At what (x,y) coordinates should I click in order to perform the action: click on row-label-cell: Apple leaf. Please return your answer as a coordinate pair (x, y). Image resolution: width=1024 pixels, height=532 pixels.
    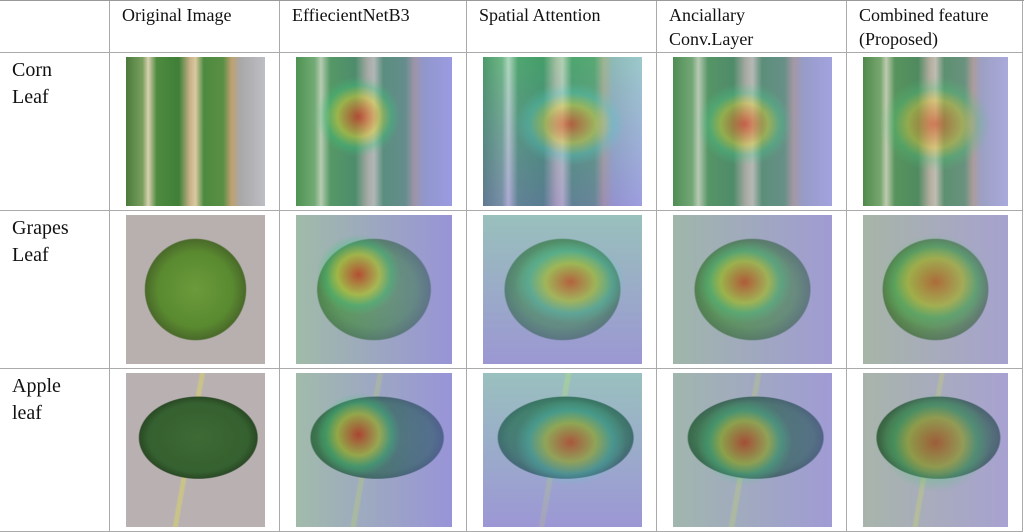
    Looking at the image, I should click on (55, 450).